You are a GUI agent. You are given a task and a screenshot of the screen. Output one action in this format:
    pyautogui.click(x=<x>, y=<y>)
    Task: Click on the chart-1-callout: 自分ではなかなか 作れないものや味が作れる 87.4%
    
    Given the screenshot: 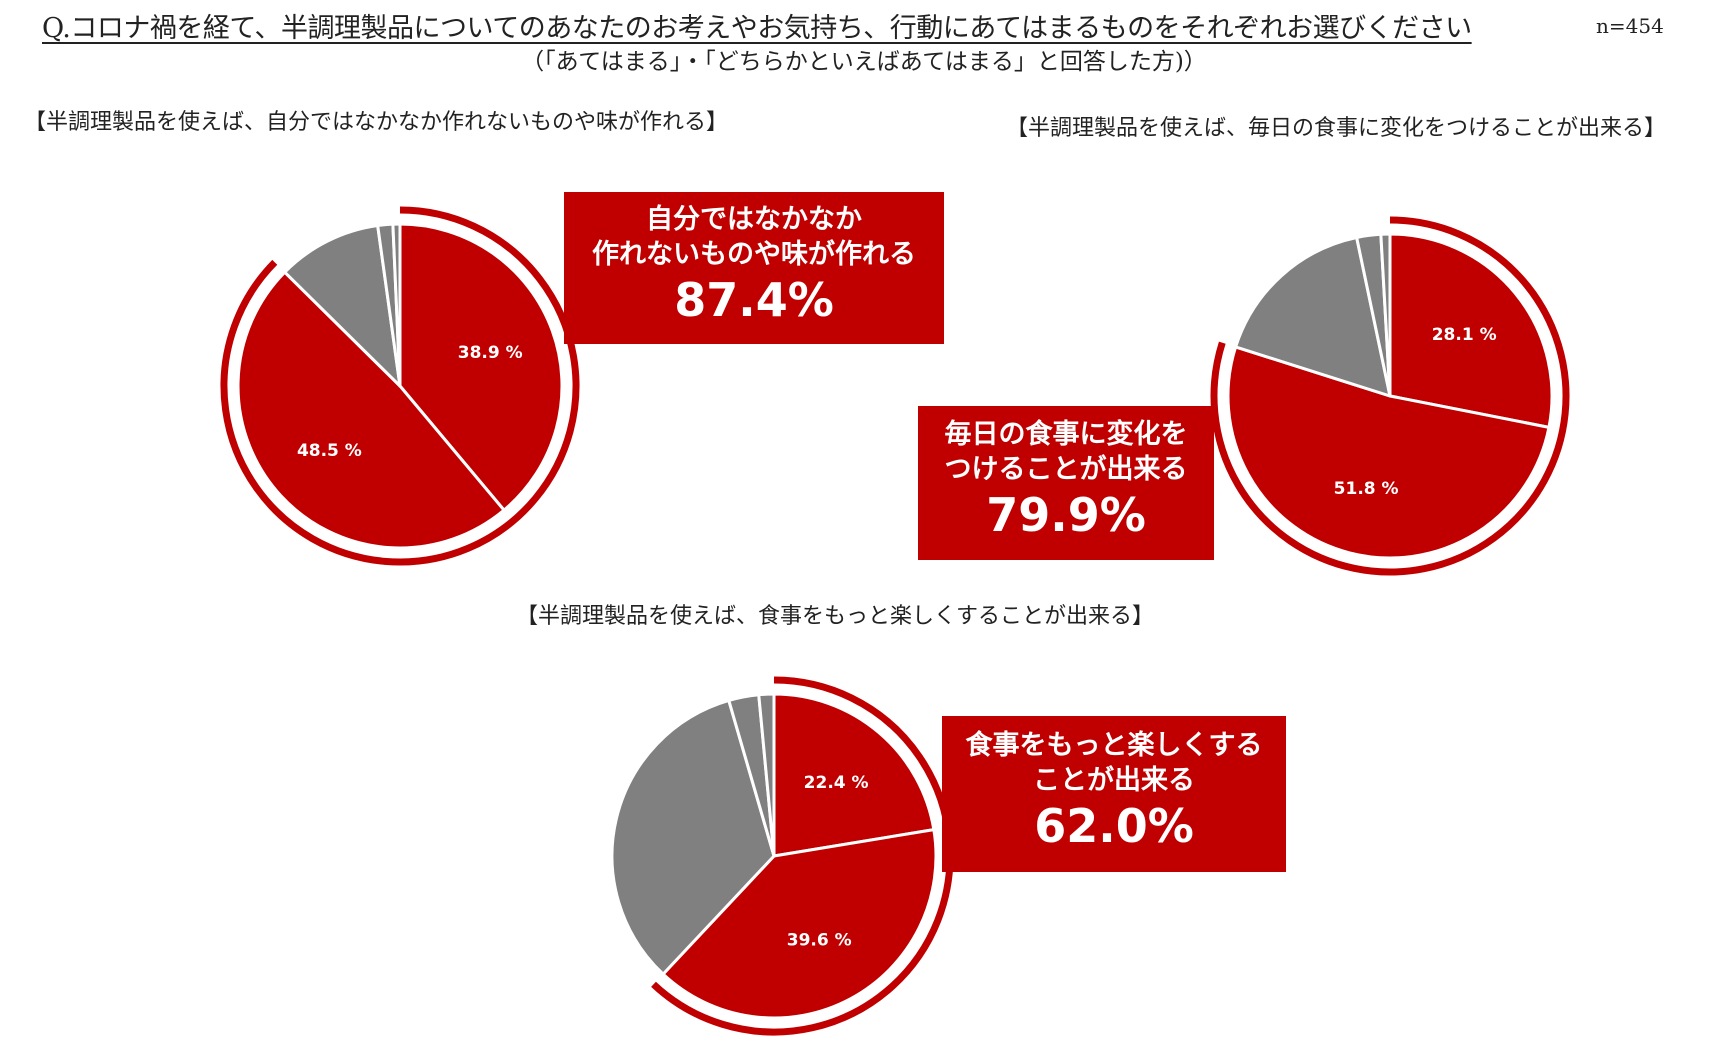 What is the action you would take?
    pyautogui.click(x=754, y=268)
    